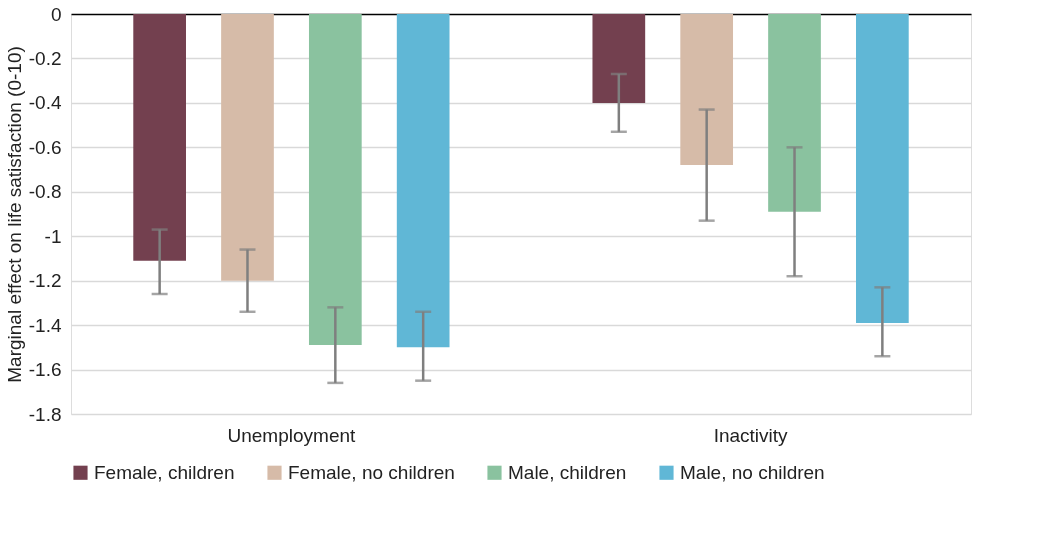  What do you see at coordinates (45, 58) in the screenshot?
I see `y-tick-label: -0.2` at bounding box center [45, 58].